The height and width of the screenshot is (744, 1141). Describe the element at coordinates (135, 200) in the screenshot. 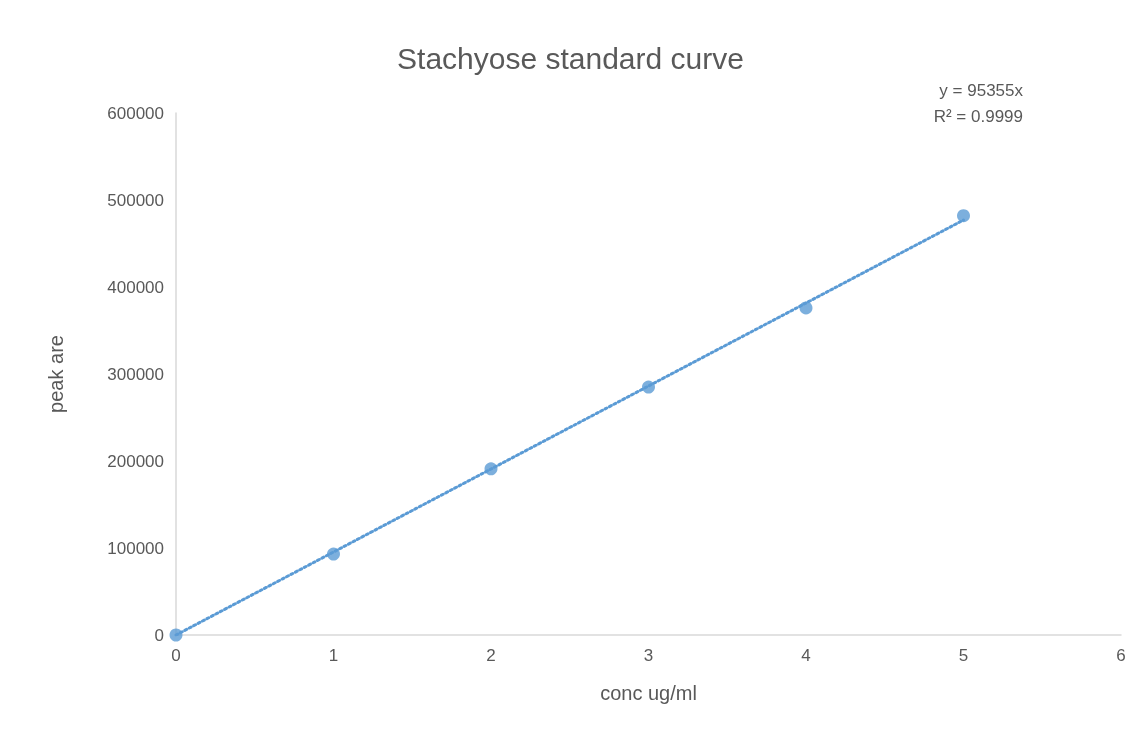

I see `y-tick-label: 500000` at that location.